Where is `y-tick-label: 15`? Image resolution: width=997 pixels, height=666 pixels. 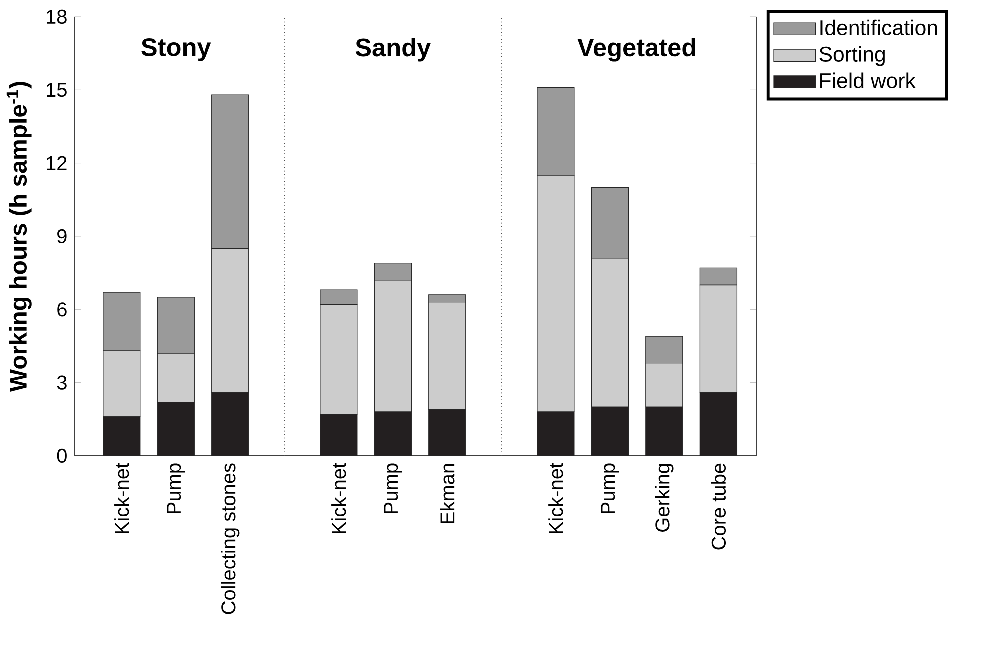
y-tick-label: 15 is located at coordinates (57, 90).